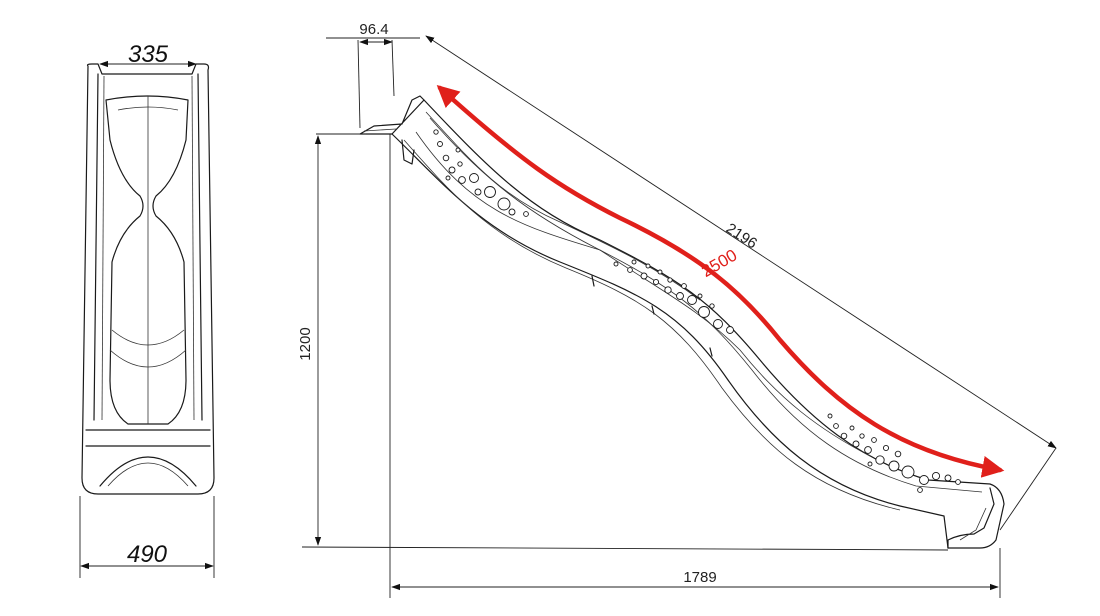 This screenshot has height=616, width=1100. I want to click on top-width-label: 335, so click(148, 54).